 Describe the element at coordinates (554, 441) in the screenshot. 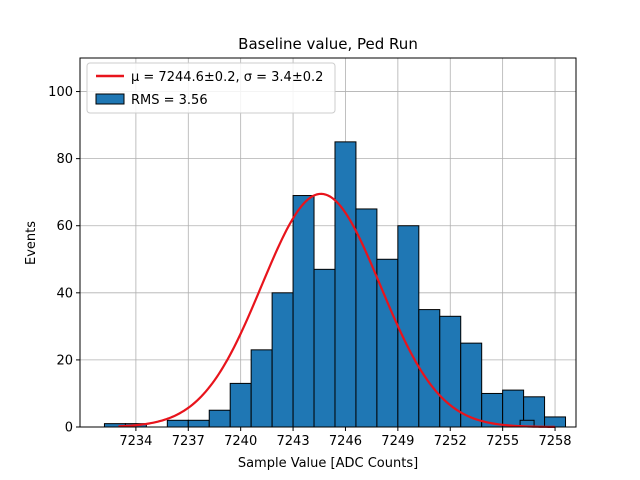

I see `x-tick-label: 7258` at that location.